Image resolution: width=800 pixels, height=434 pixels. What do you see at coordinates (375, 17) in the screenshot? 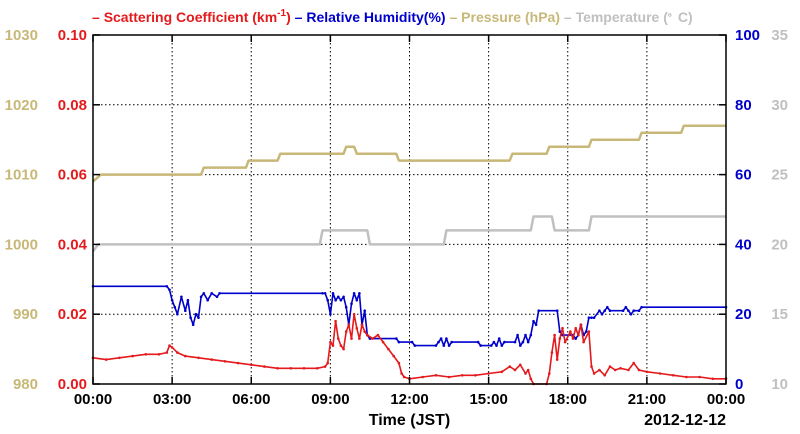
I see `legend-entry-humidity: Relative Humidity(%)` at bounding box center [375, 17].